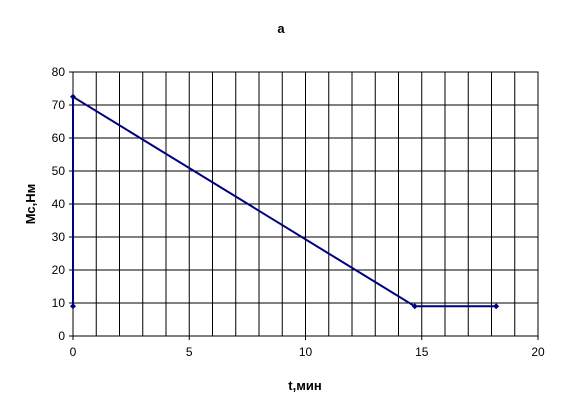 The width and height of the screenshot is (562, 416). What do you see at coordinates (59, 204) in the screenshot?
I see `y-tick-label: 40` at bounding box center [59, 204].